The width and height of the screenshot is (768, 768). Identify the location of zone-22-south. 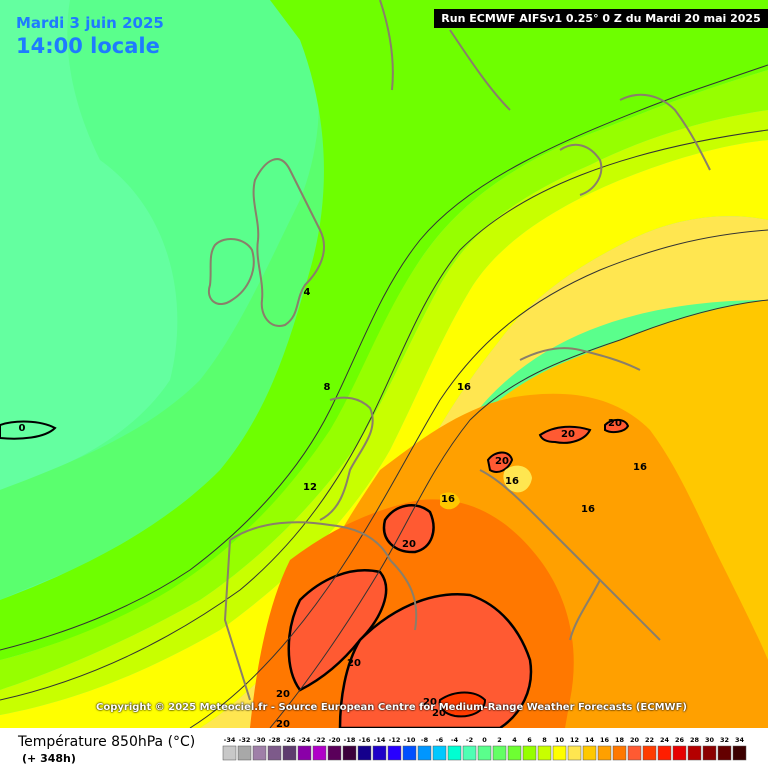
(435, 660).